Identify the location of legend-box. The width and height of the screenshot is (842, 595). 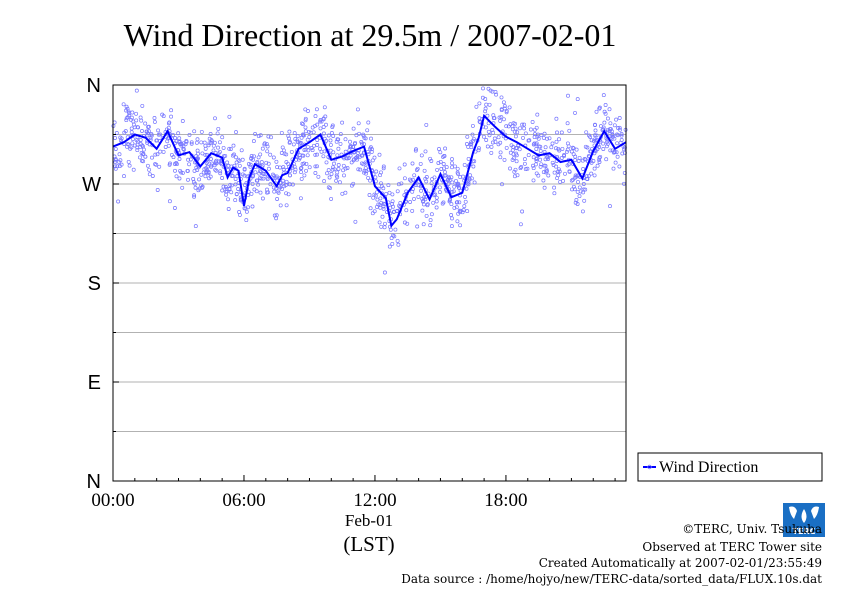
(730, 467).